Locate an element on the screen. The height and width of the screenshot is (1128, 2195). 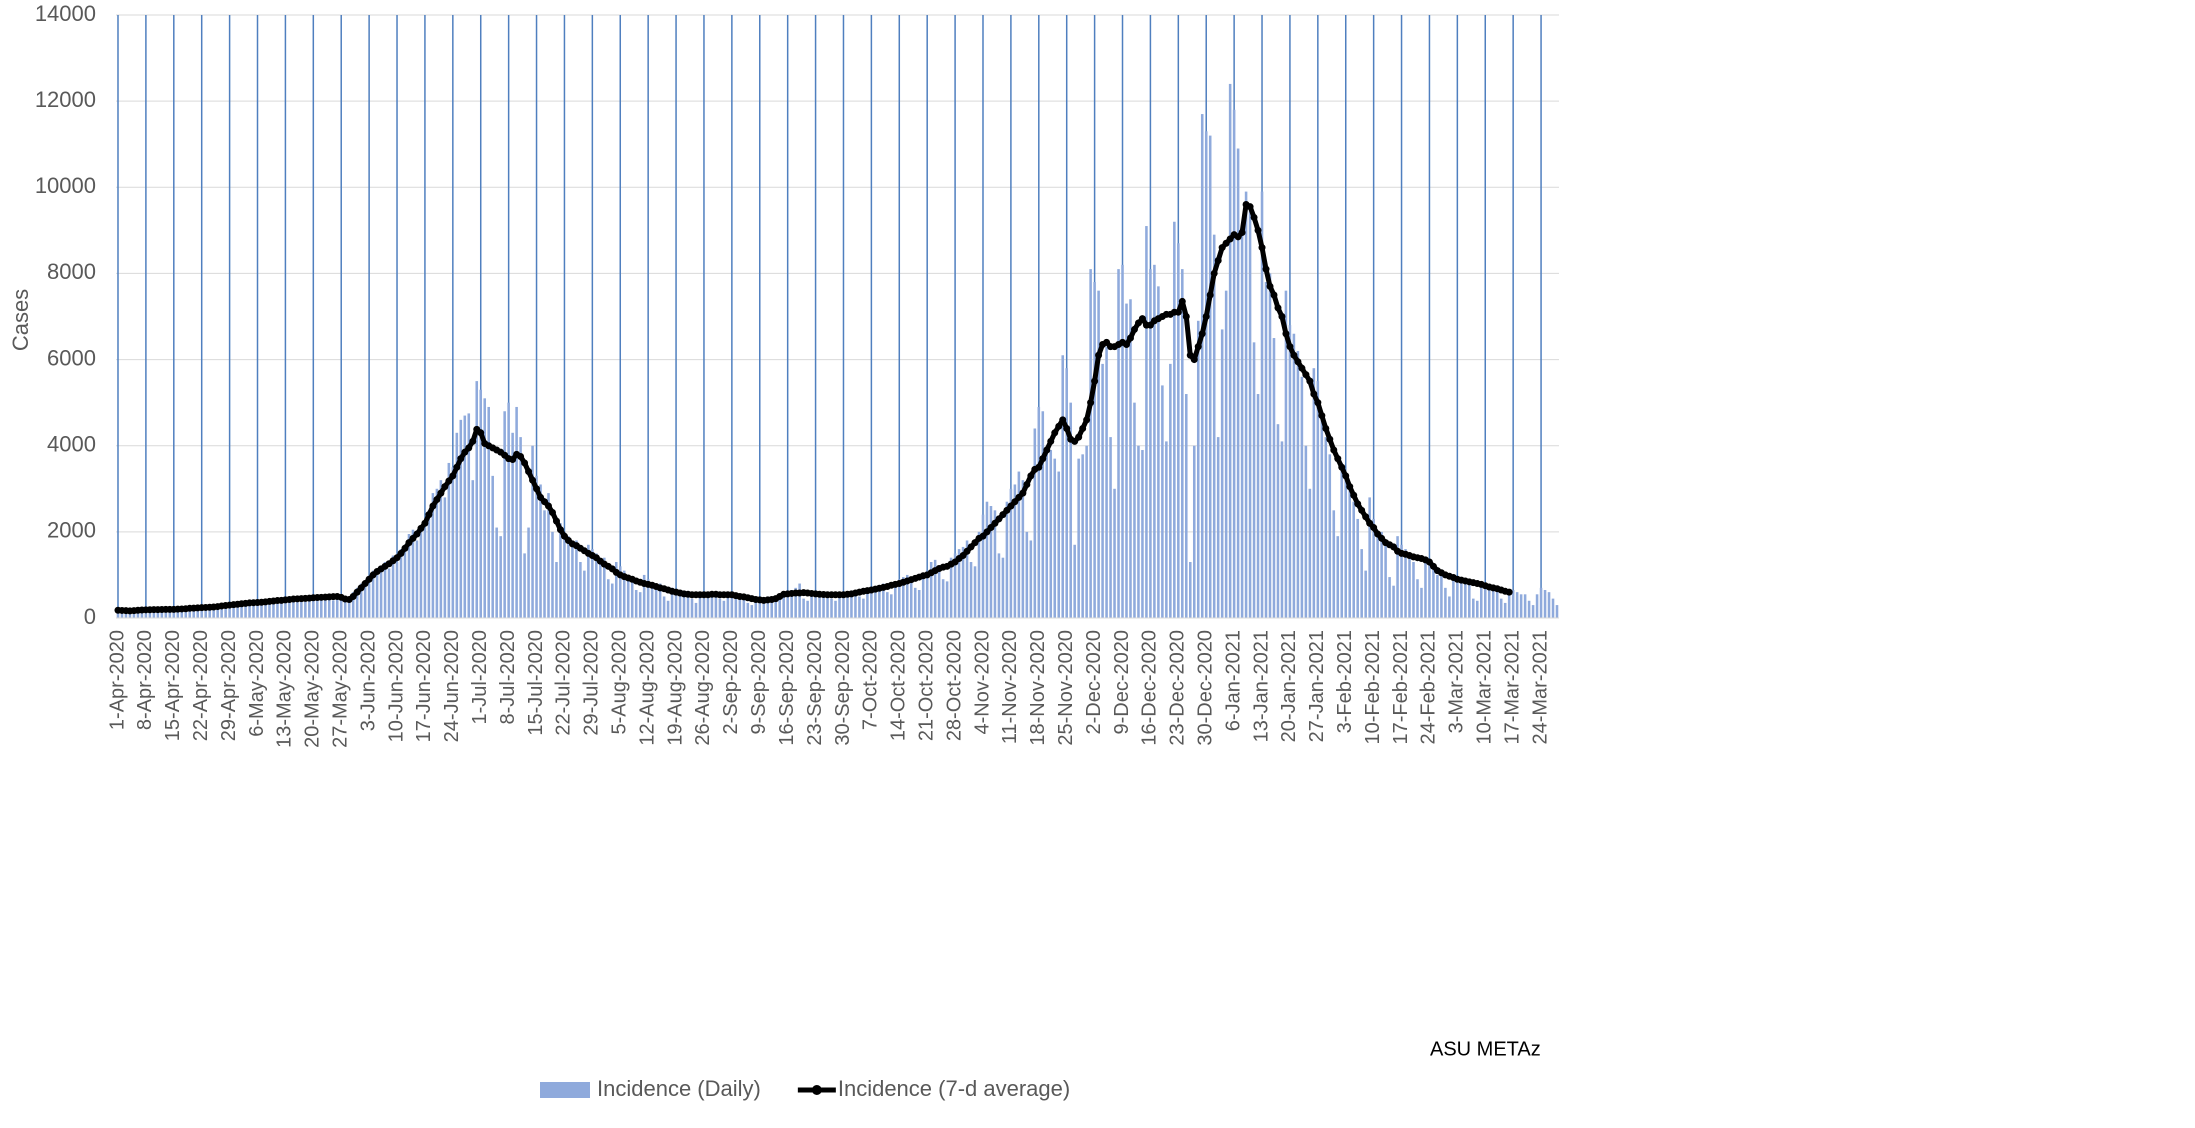
x-tick-label: 25-Nov-2020 is located at coordinates (1066, 688).